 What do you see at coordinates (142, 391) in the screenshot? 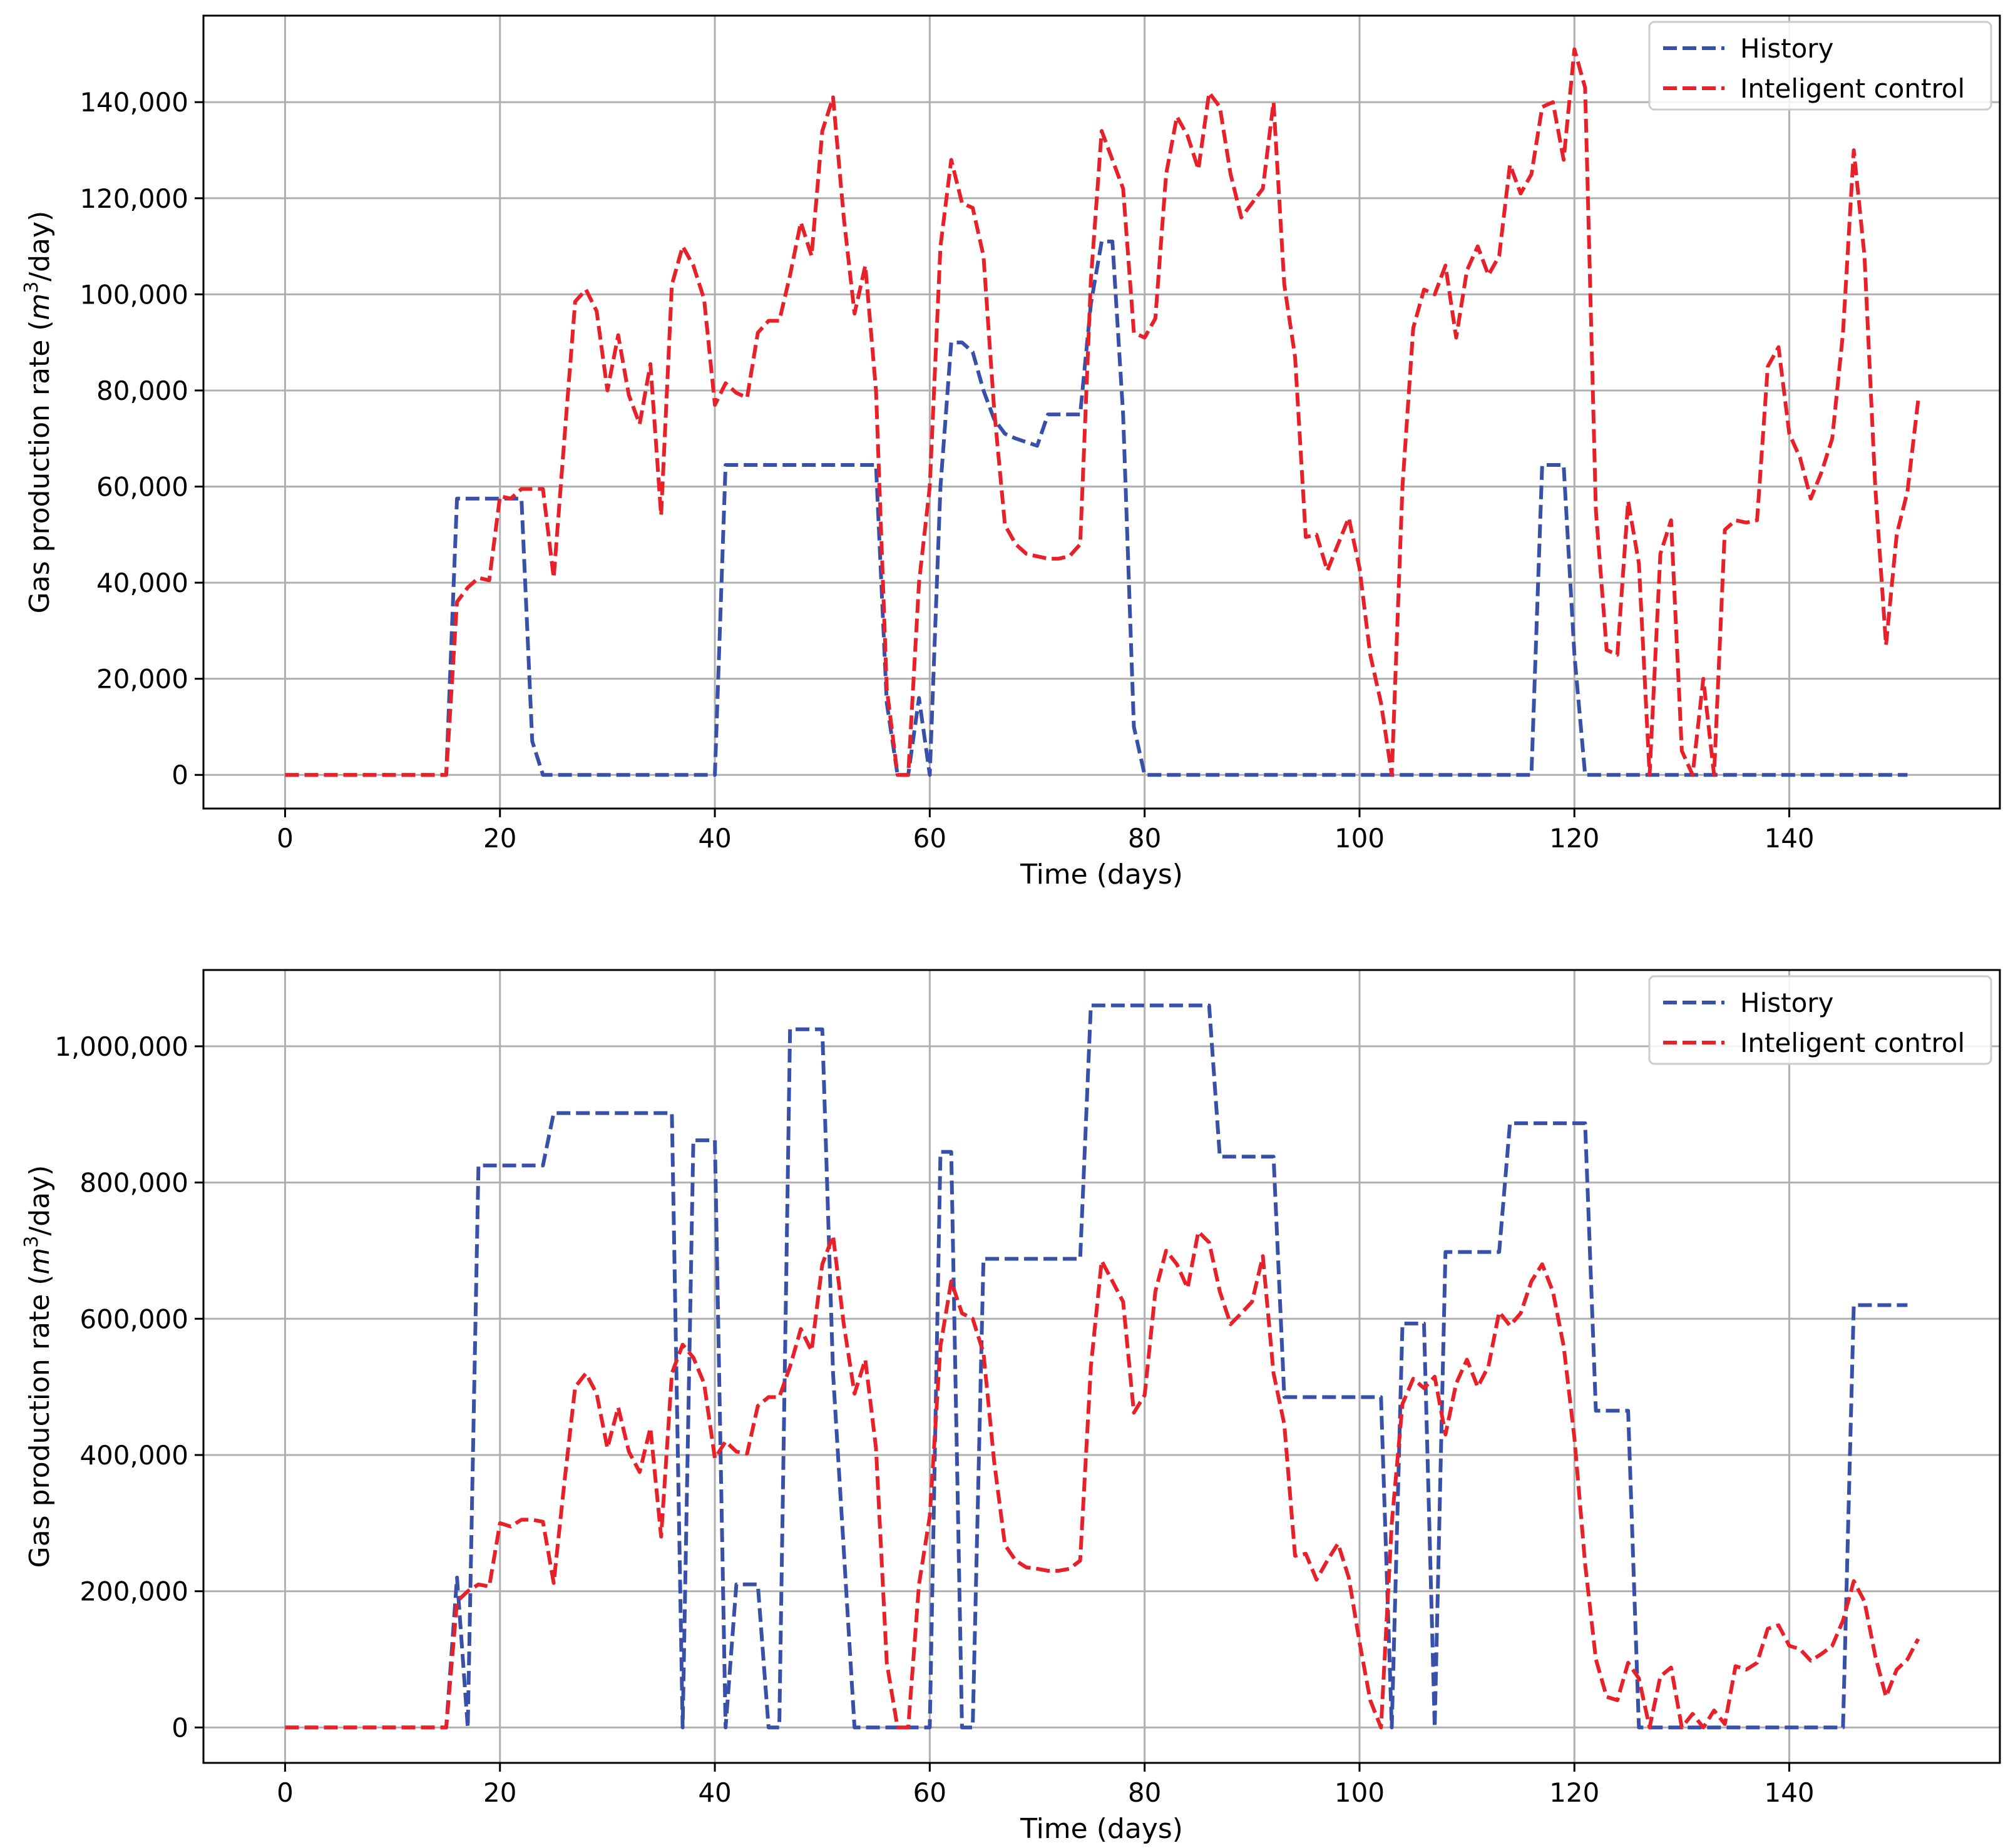
I see `y-tick-label: 80,000` at bounding box center [142, 391].